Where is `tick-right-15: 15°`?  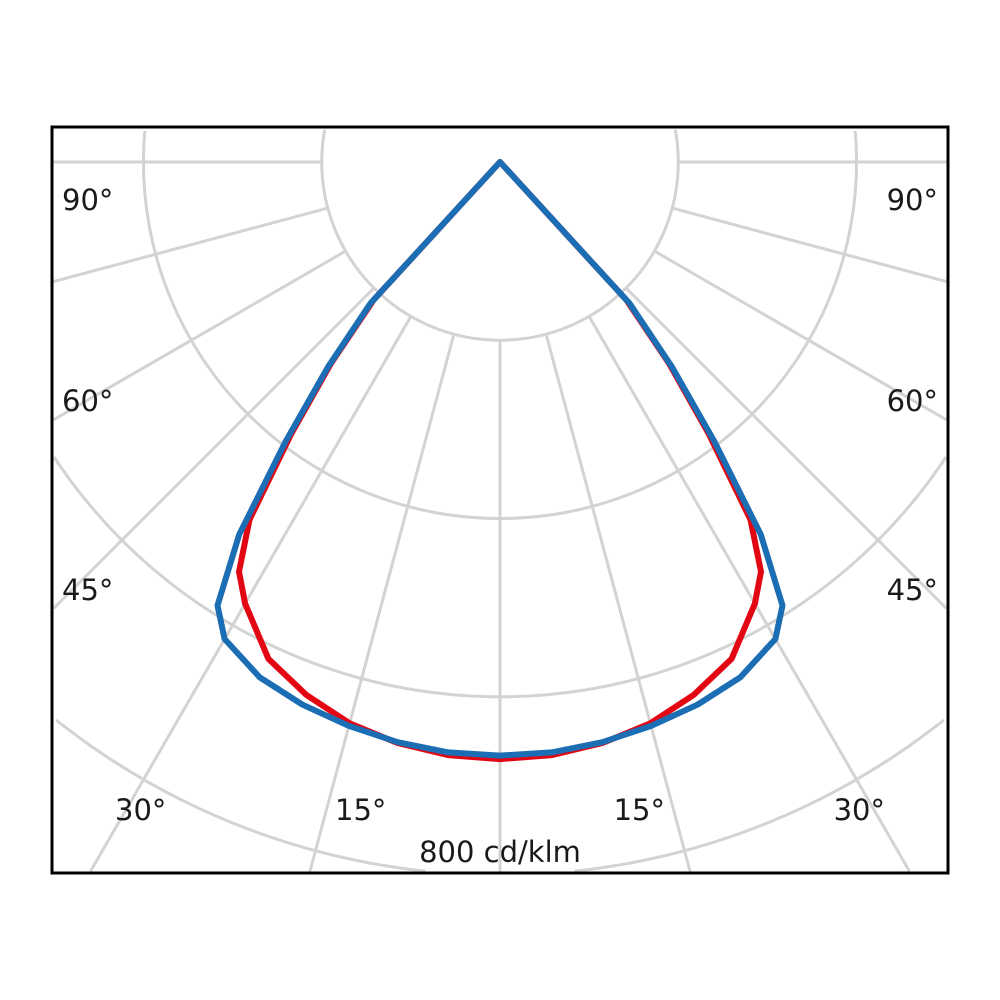 tick-right-15: 15° is located at coordinates (639, 810).